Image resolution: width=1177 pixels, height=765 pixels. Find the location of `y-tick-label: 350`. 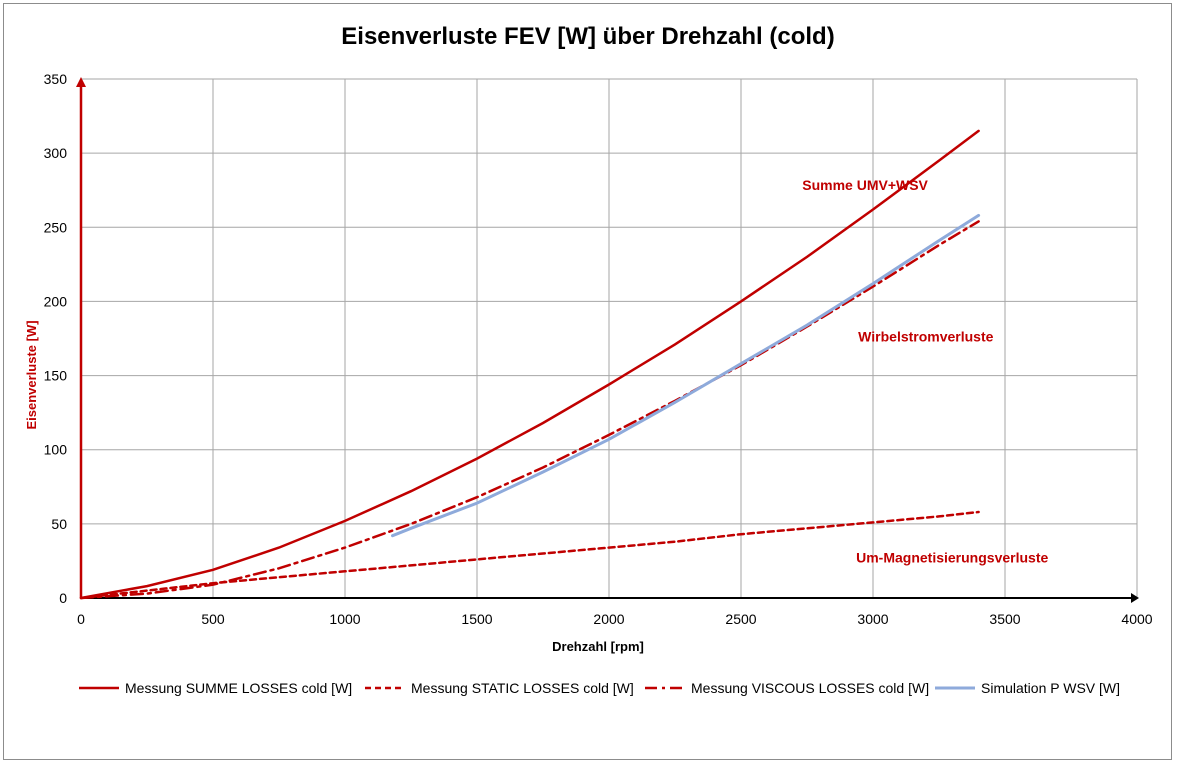

y-tick-label: 350 is located at coordinates (56, 79).